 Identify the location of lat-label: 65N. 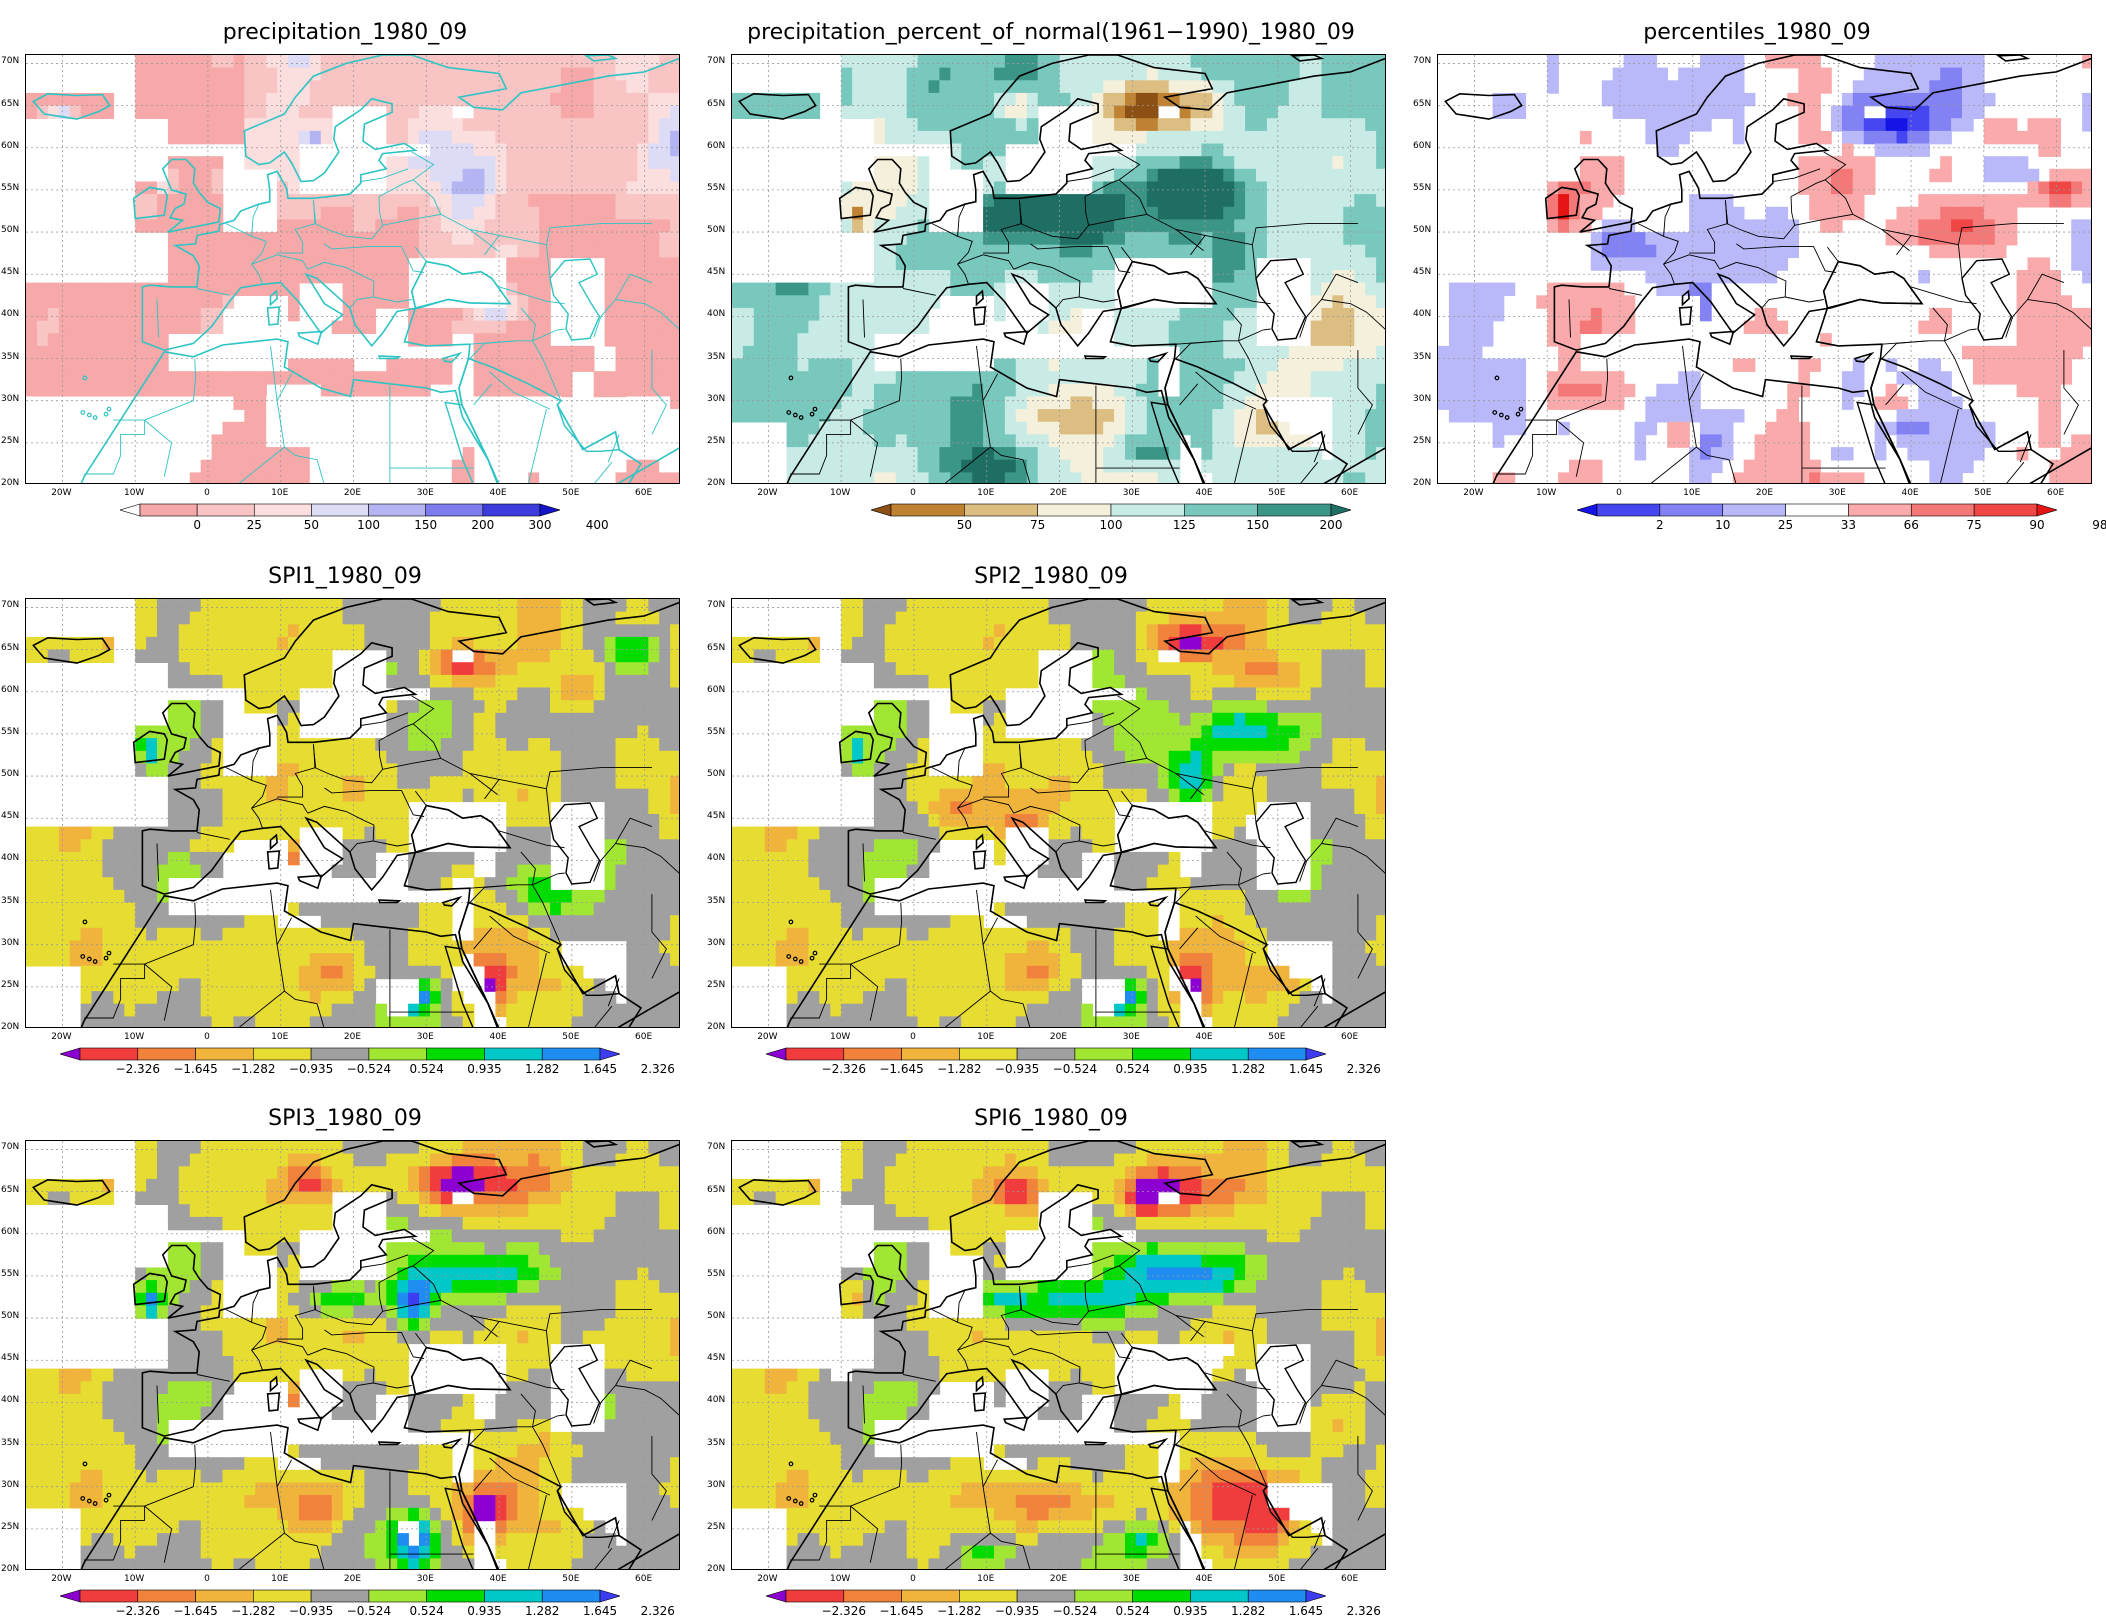
(716, 104).